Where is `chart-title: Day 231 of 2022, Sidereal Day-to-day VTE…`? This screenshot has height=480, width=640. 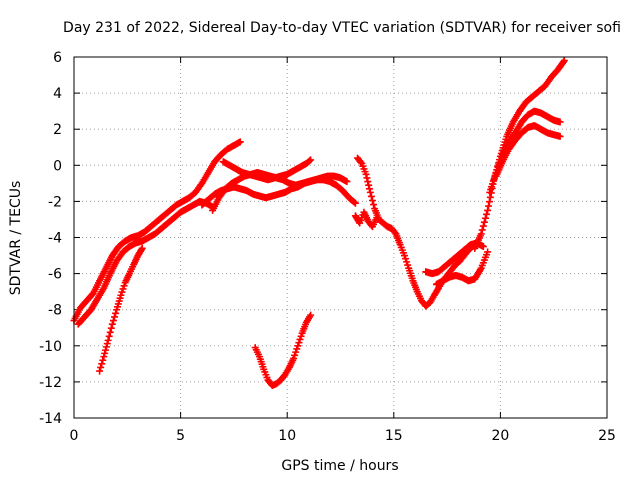
chart-title: Day 231 of 2022, Sidereal Day-to-day VTE… is located at coordinates (342, 28).